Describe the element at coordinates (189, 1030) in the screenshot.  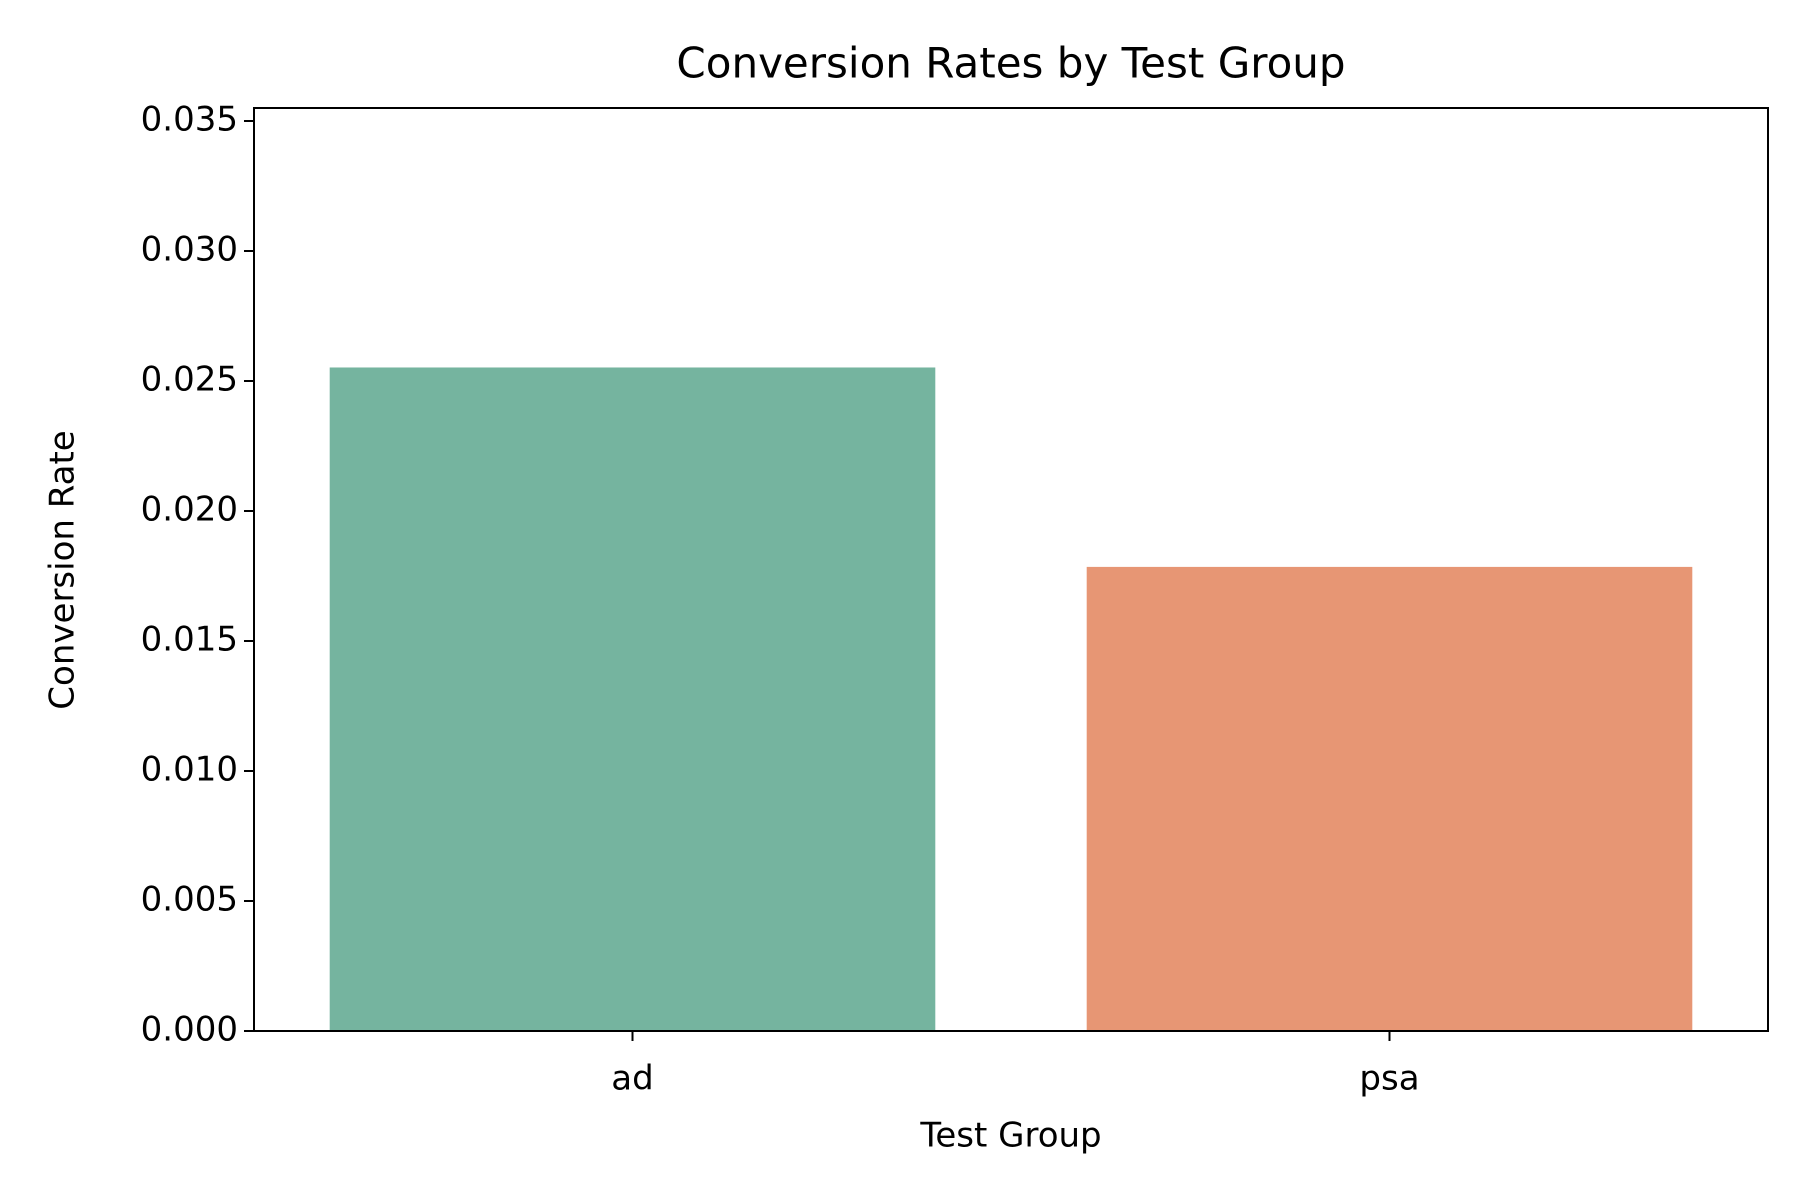
I see `y-tick-label: 0.000` at that location.